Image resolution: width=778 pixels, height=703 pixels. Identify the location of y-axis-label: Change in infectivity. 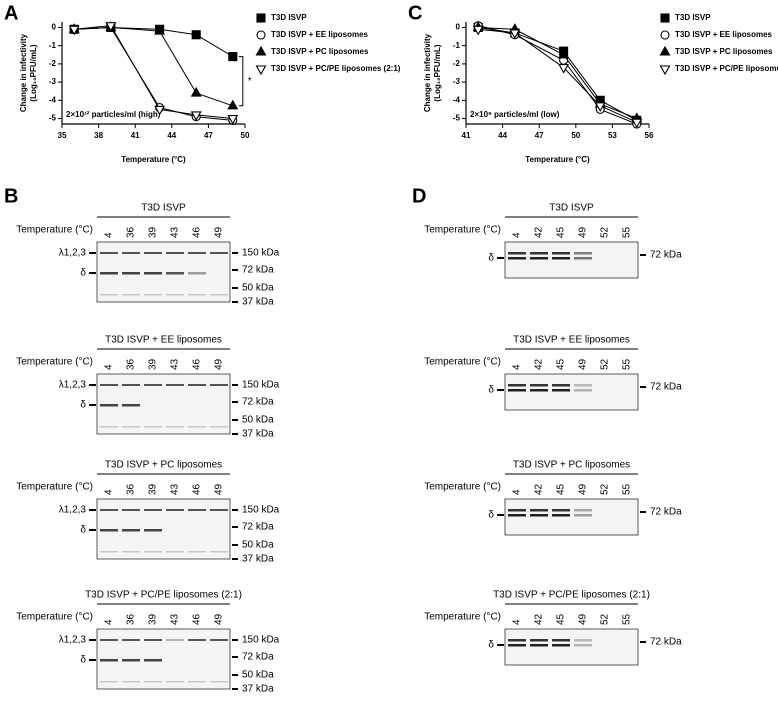
(427, 72).